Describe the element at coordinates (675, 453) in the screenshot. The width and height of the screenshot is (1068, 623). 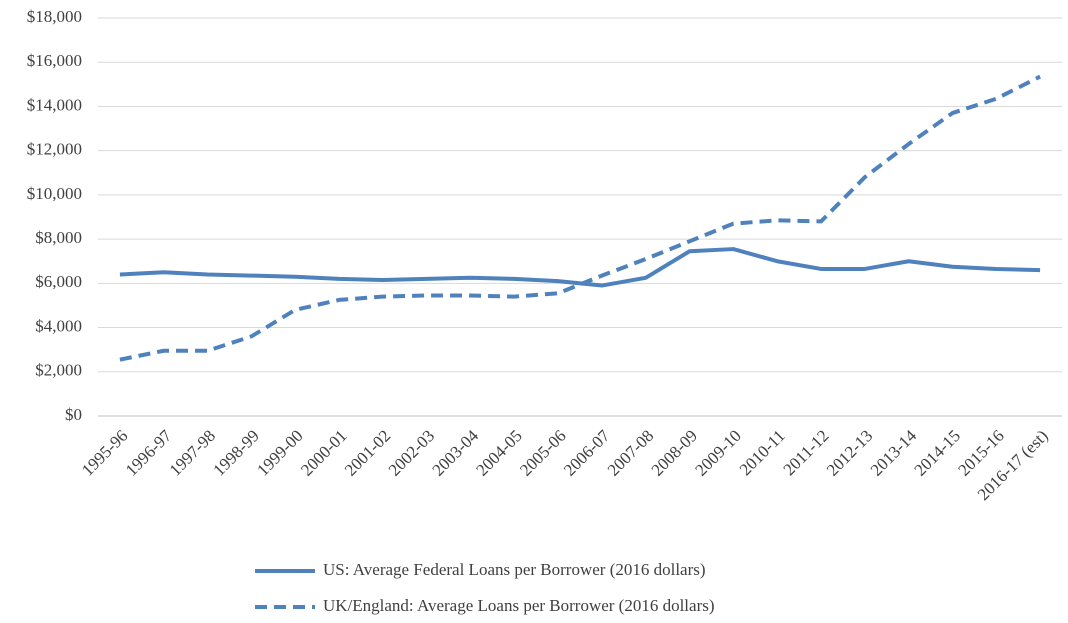
I see `x-tick-label: 2008-09` at that location.